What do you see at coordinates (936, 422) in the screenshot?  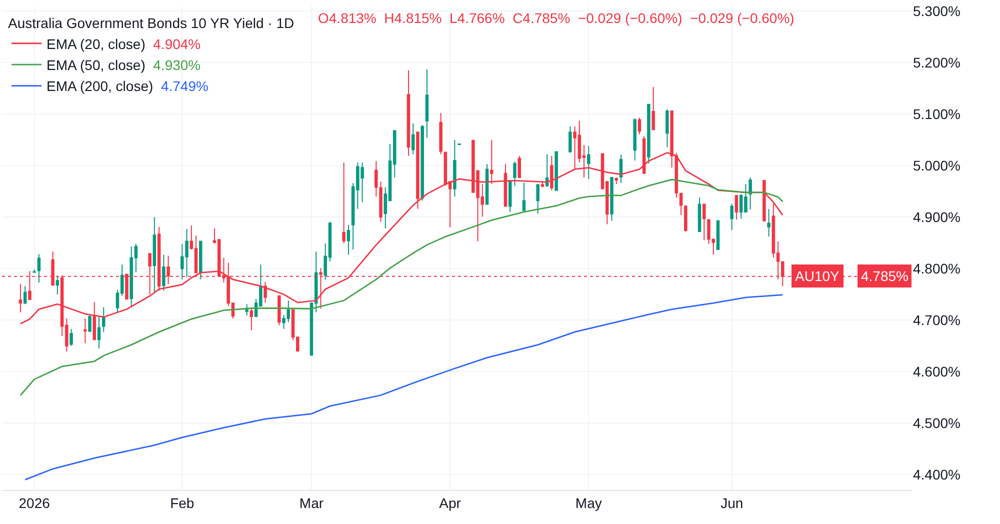 I see `y-tick-label: 4.500%` at bounding box center [936, 422].